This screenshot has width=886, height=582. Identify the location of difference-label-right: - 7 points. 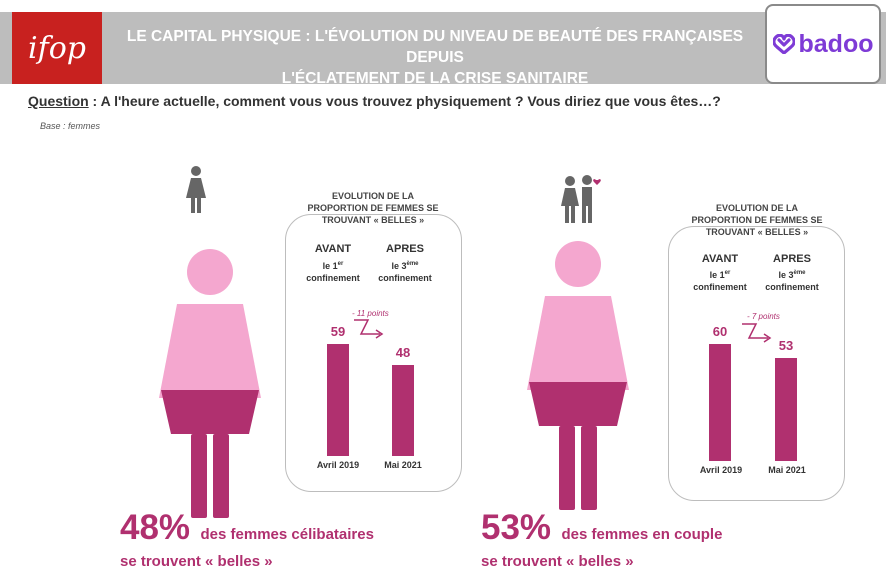
(763, 316).